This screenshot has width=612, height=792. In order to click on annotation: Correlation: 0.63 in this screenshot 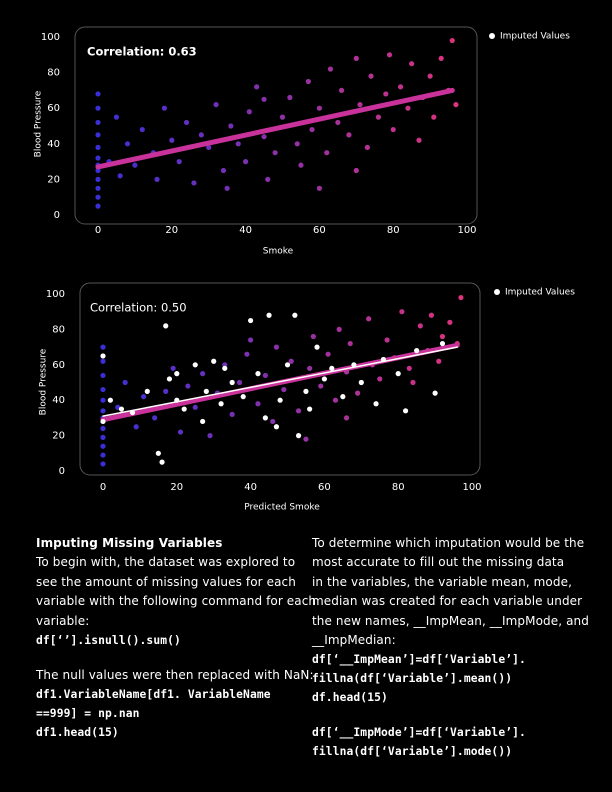, I will do `click(142, 52)`.